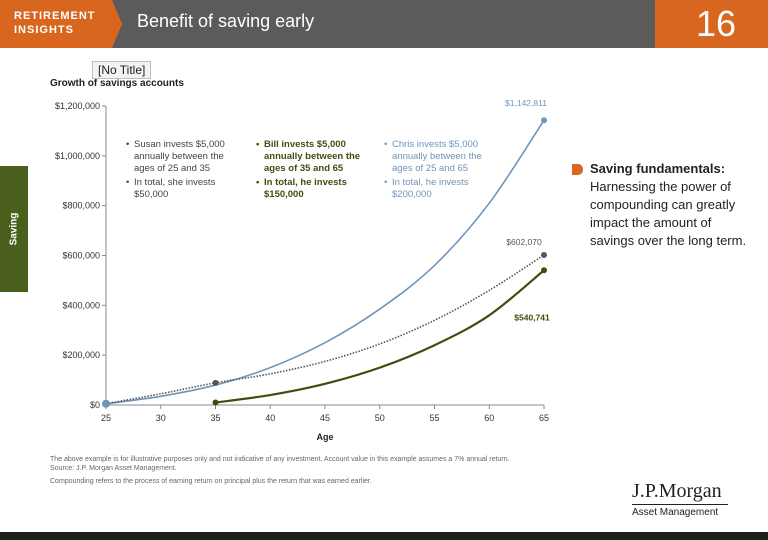  I want to click on badge-text: RETIREMENT INSIGHTS, so click(55, 23).